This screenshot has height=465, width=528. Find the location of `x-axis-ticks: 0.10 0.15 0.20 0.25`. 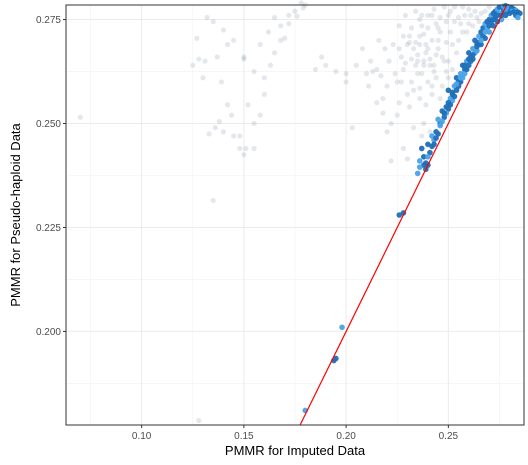

x-axis-ticks: 0.10 0.15 0.20 0.25 is located at coordinates (295, 433).